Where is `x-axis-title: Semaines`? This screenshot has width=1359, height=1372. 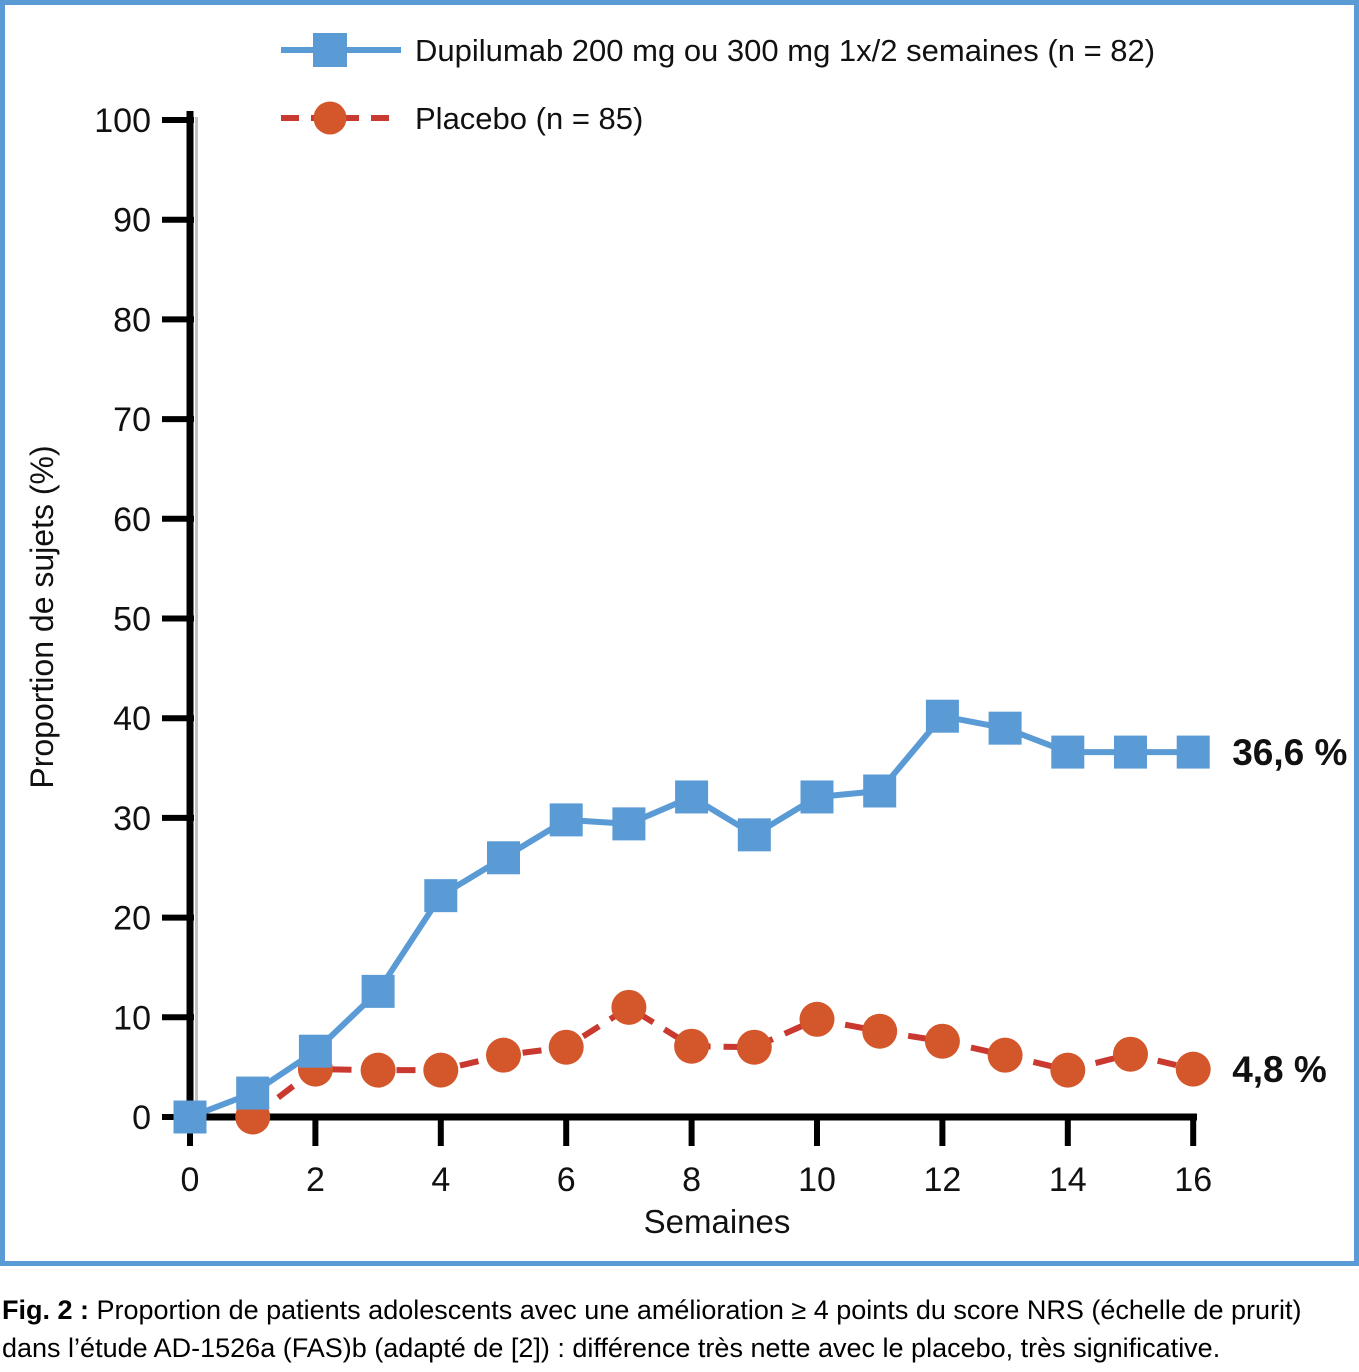 x-axis-title: Semaines is located at coordinates (717, 1221).